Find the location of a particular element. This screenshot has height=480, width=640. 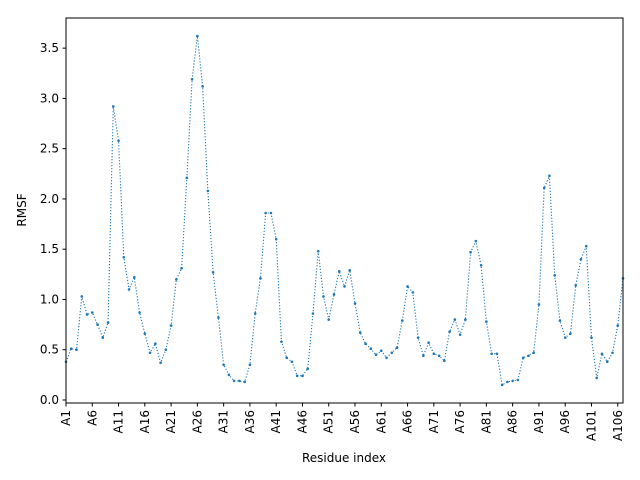

x-tick-label: A46 is located at coordinates (302, 421).